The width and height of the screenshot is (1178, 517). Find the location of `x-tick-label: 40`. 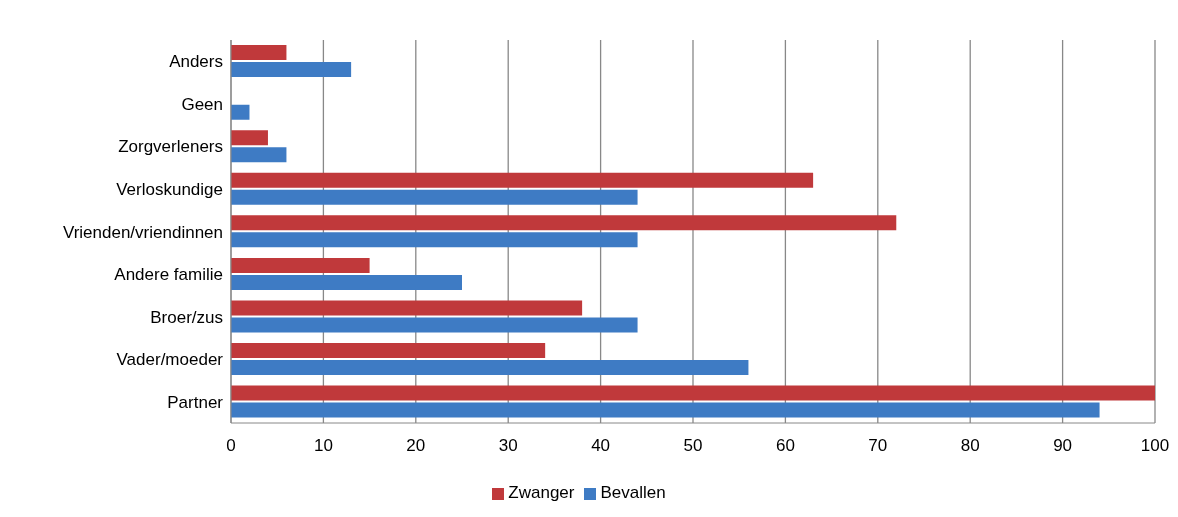

x-tick-label: 40 is located at coordinates (601, 446).